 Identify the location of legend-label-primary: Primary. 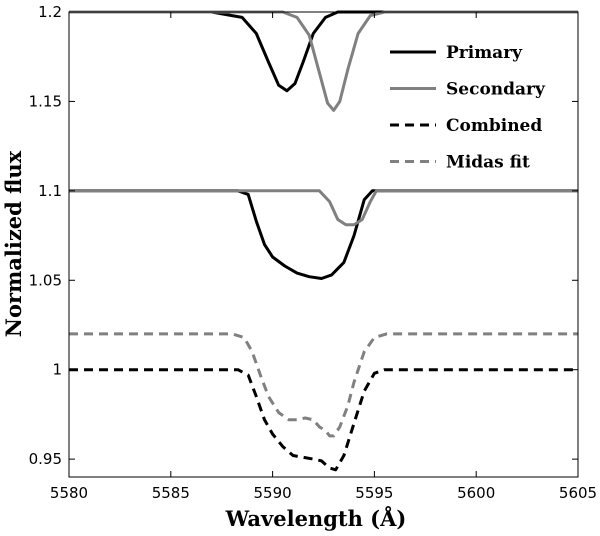
(484, 53).